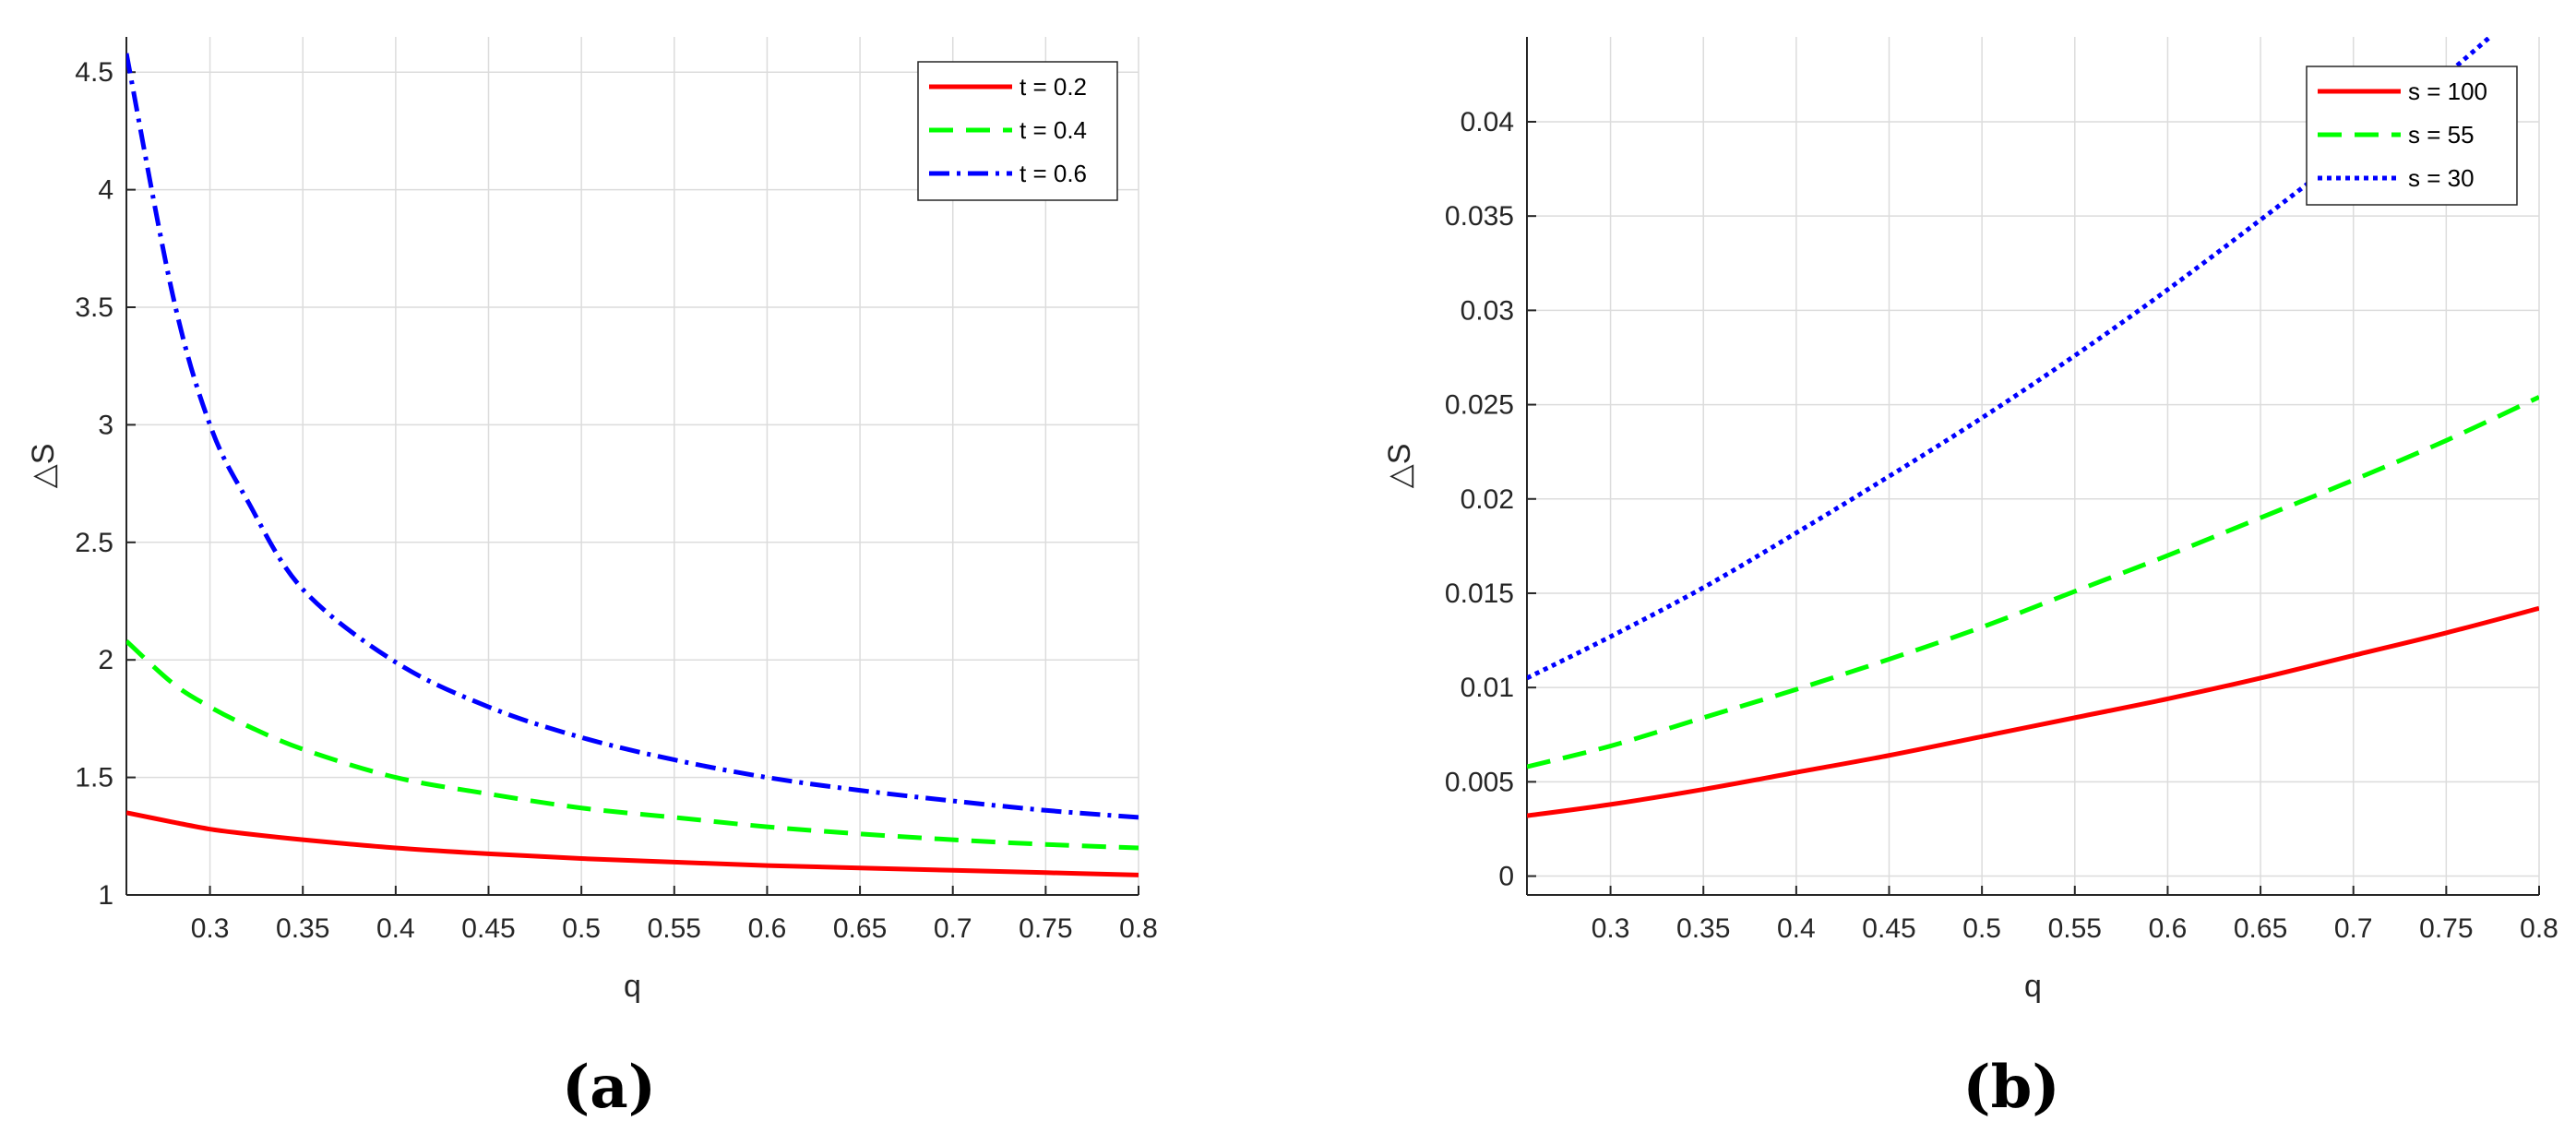  Describe the element at coordinates (106, 190) in the screenshot. I see `y-tick-label: 4` at that location.